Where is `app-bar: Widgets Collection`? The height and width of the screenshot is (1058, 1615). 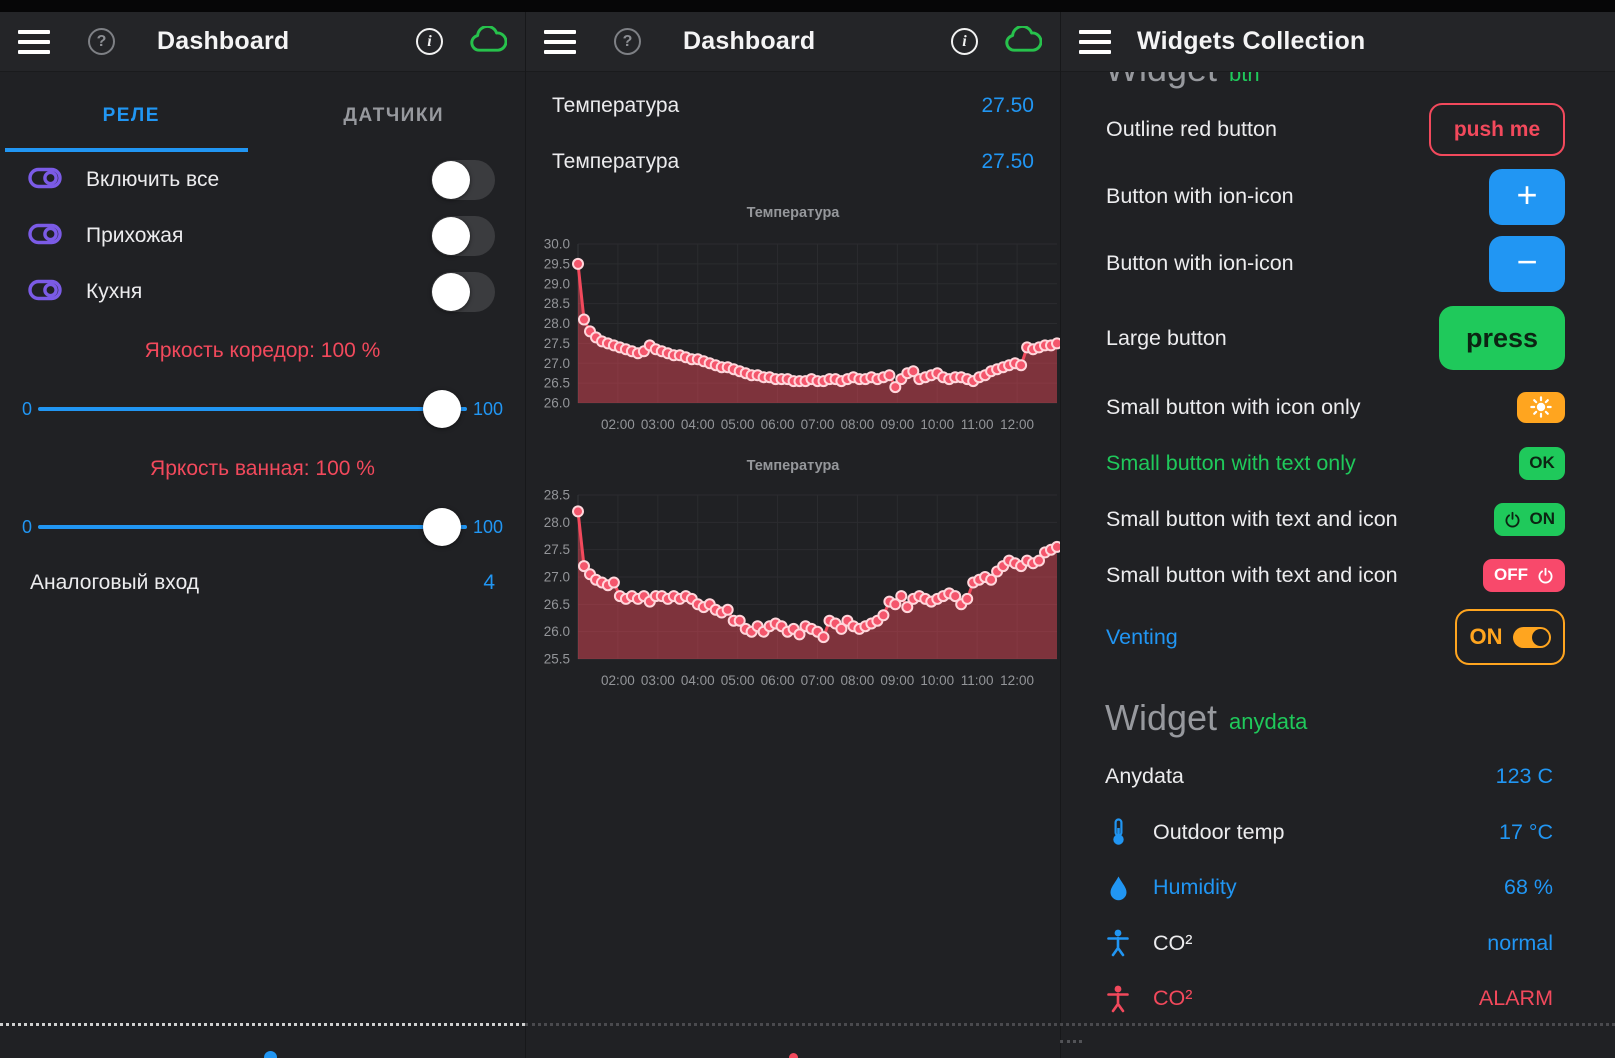 app-bar: Widgets Collection is located at coordinates (1338, 42).